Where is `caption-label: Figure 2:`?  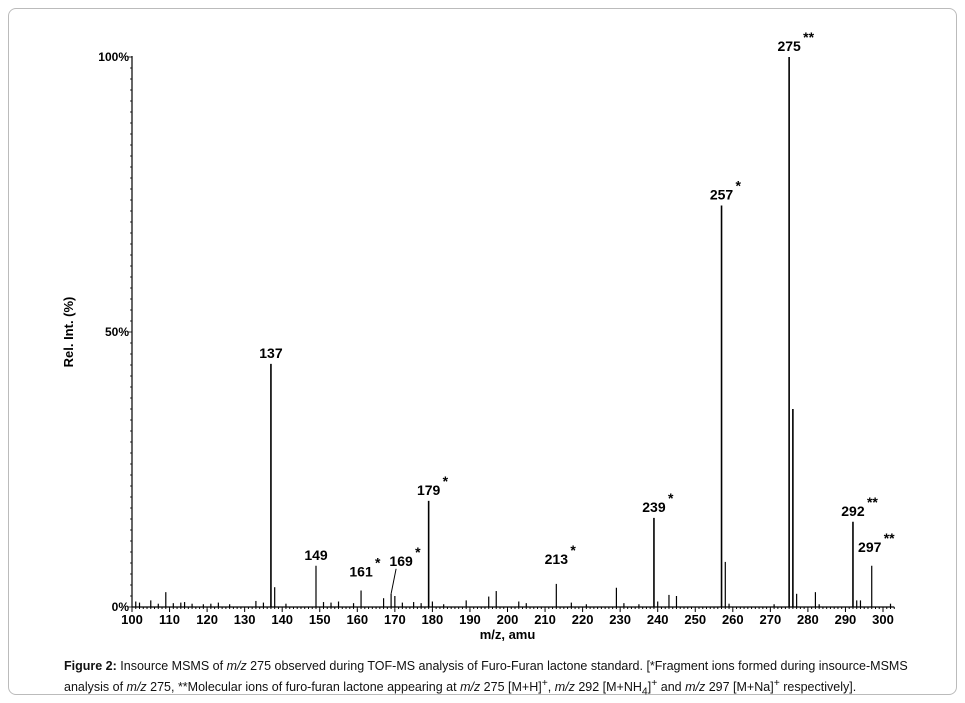
caption-label: Figure 2: is located at coordinates (90, 666).